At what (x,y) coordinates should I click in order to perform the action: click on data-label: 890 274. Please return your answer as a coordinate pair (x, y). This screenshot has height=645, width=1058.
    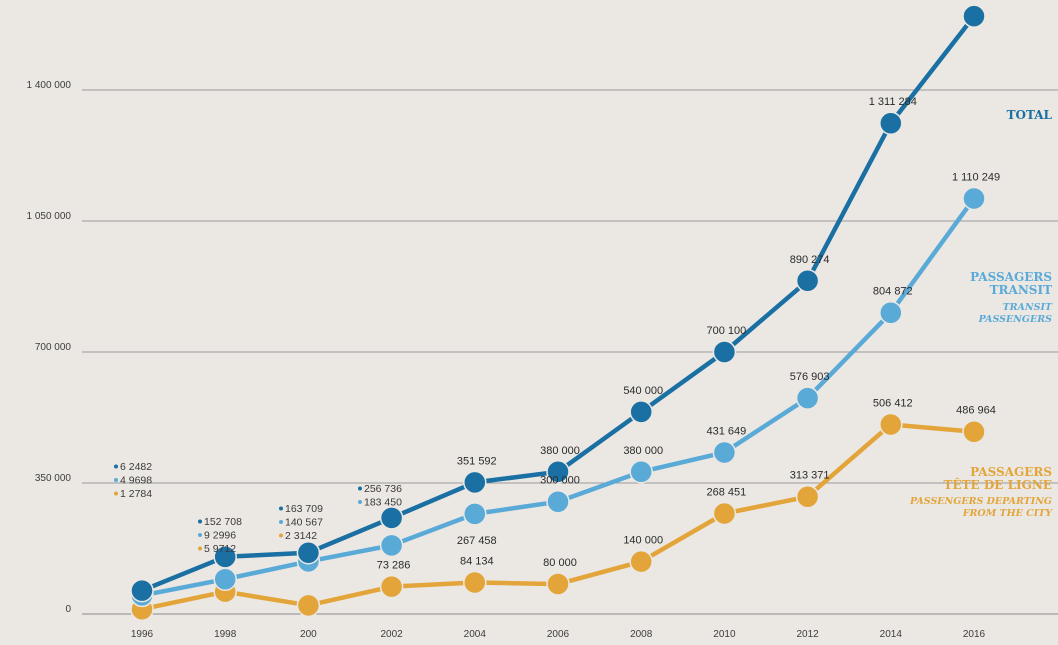
    Looking at the image, I should click on (810, 260).